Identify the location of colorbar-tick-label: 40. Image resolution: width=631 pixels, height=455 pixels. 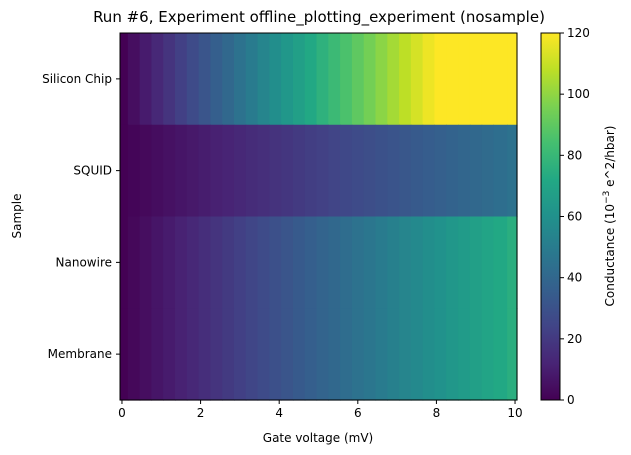
(574, 278).